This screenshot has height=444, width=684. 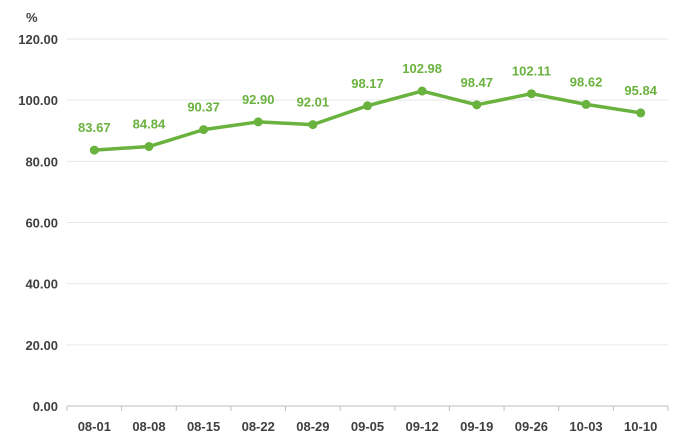 I want to click on y-tick-label: 40.00, so click(x=41, y=284).